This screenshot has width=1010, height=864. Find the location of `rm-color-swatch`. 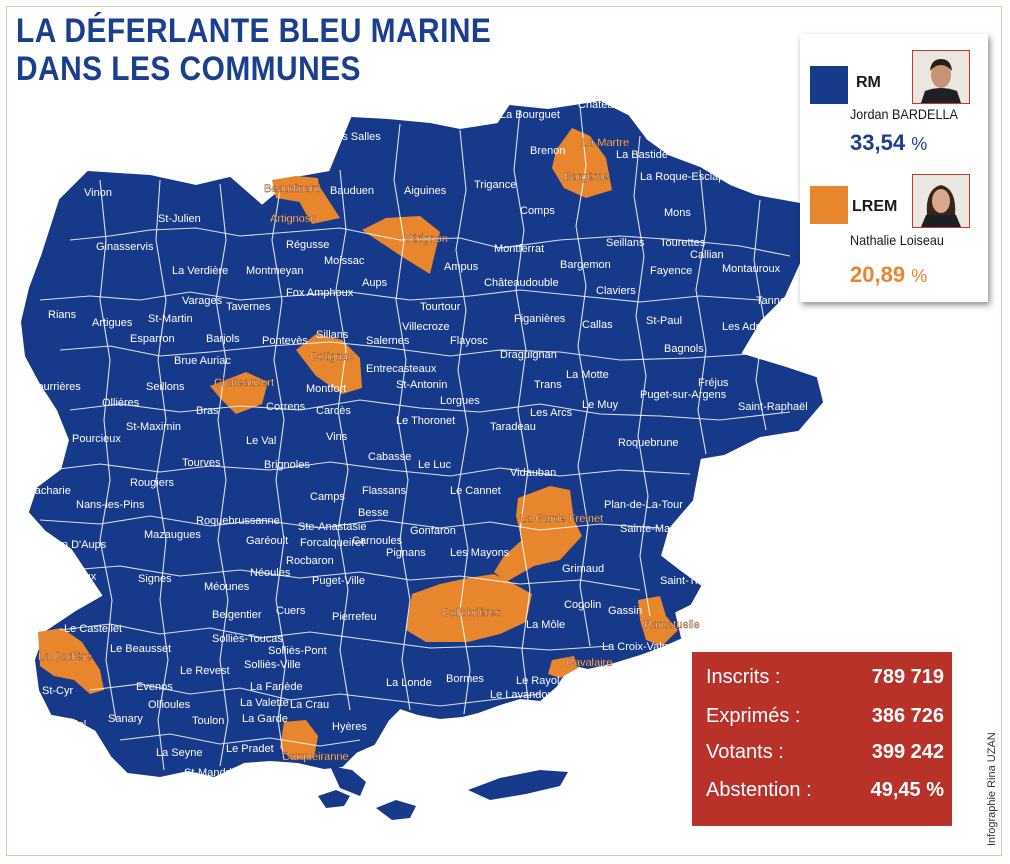

rm-color-swatch is located at coordinates (829, 85).